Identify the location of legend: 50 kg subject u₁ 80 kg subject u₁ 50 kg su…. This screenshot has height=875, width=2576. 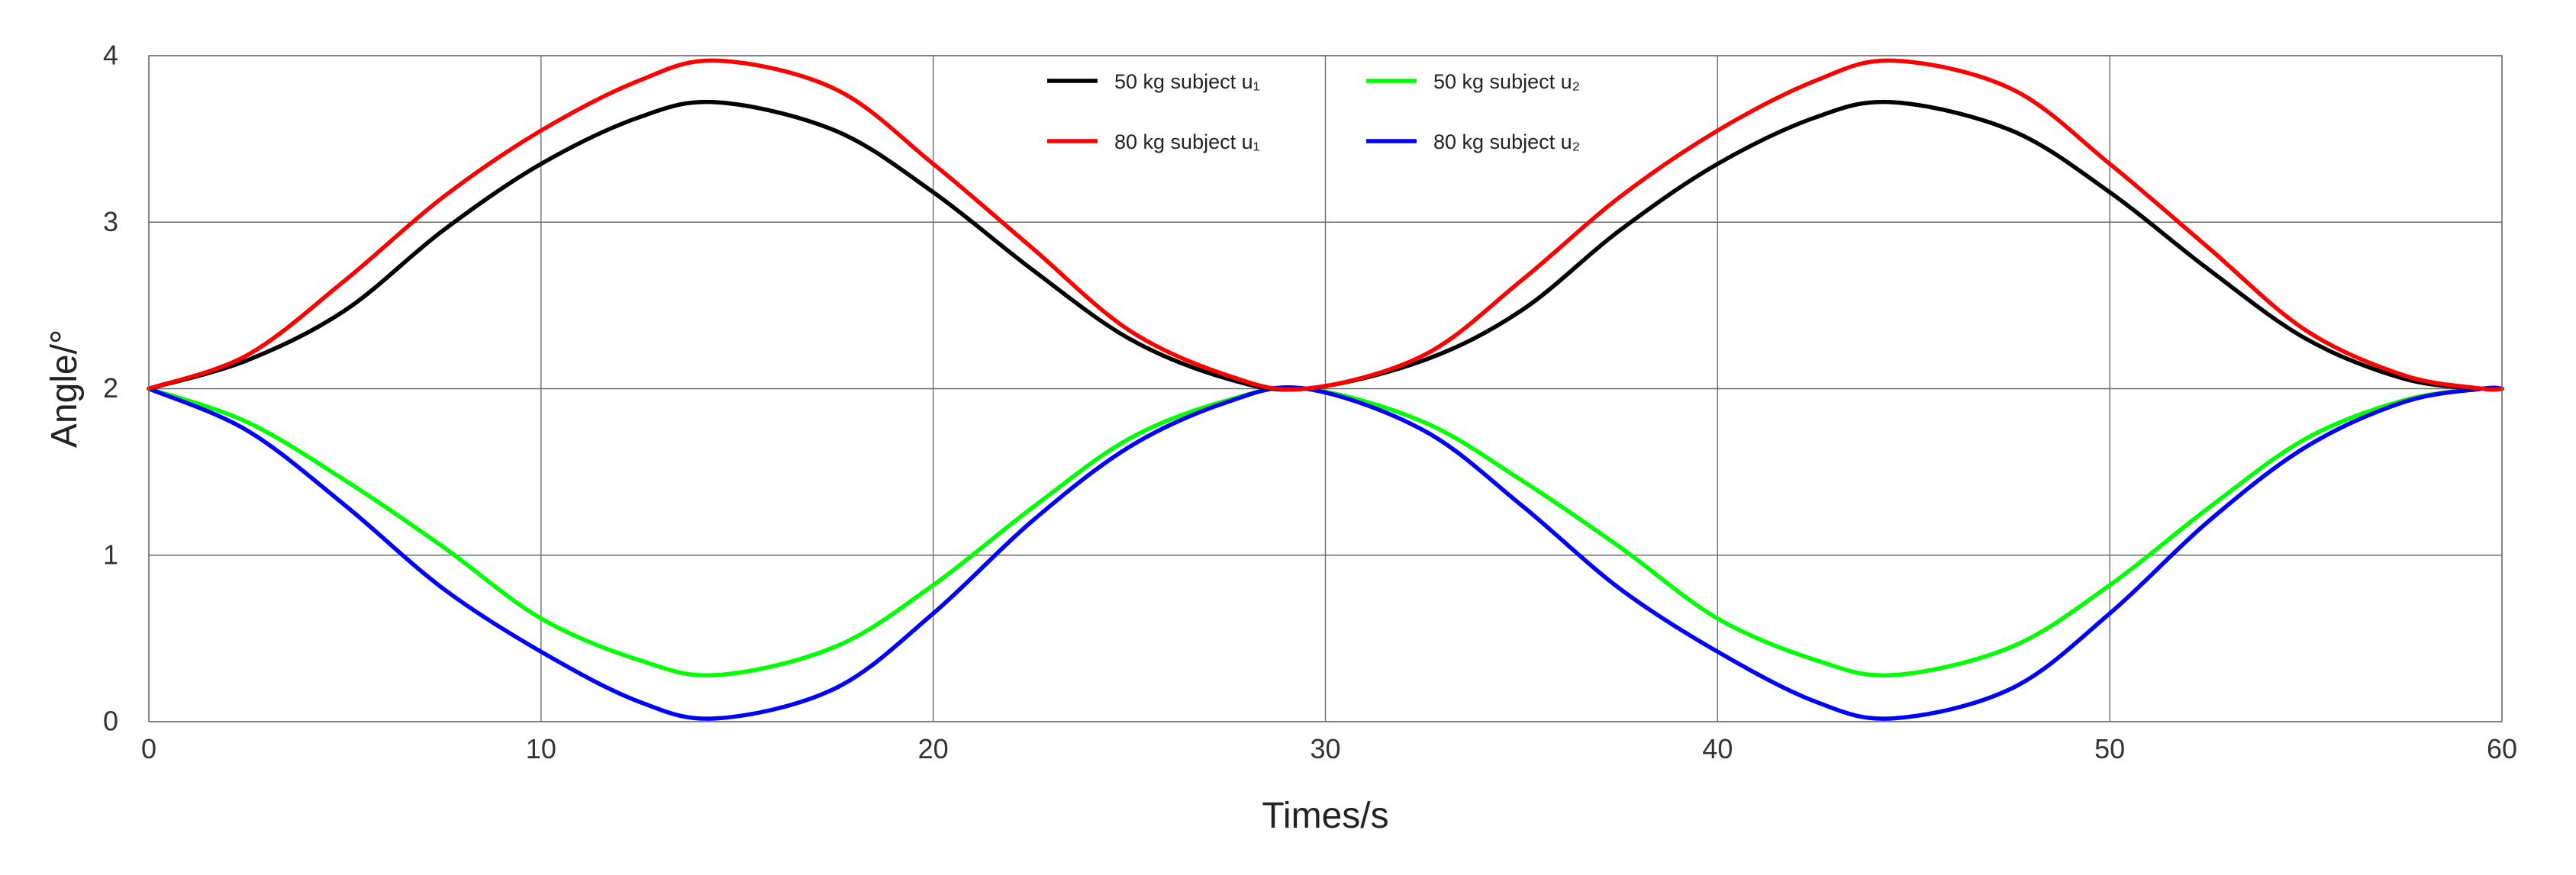
(1314, 112).